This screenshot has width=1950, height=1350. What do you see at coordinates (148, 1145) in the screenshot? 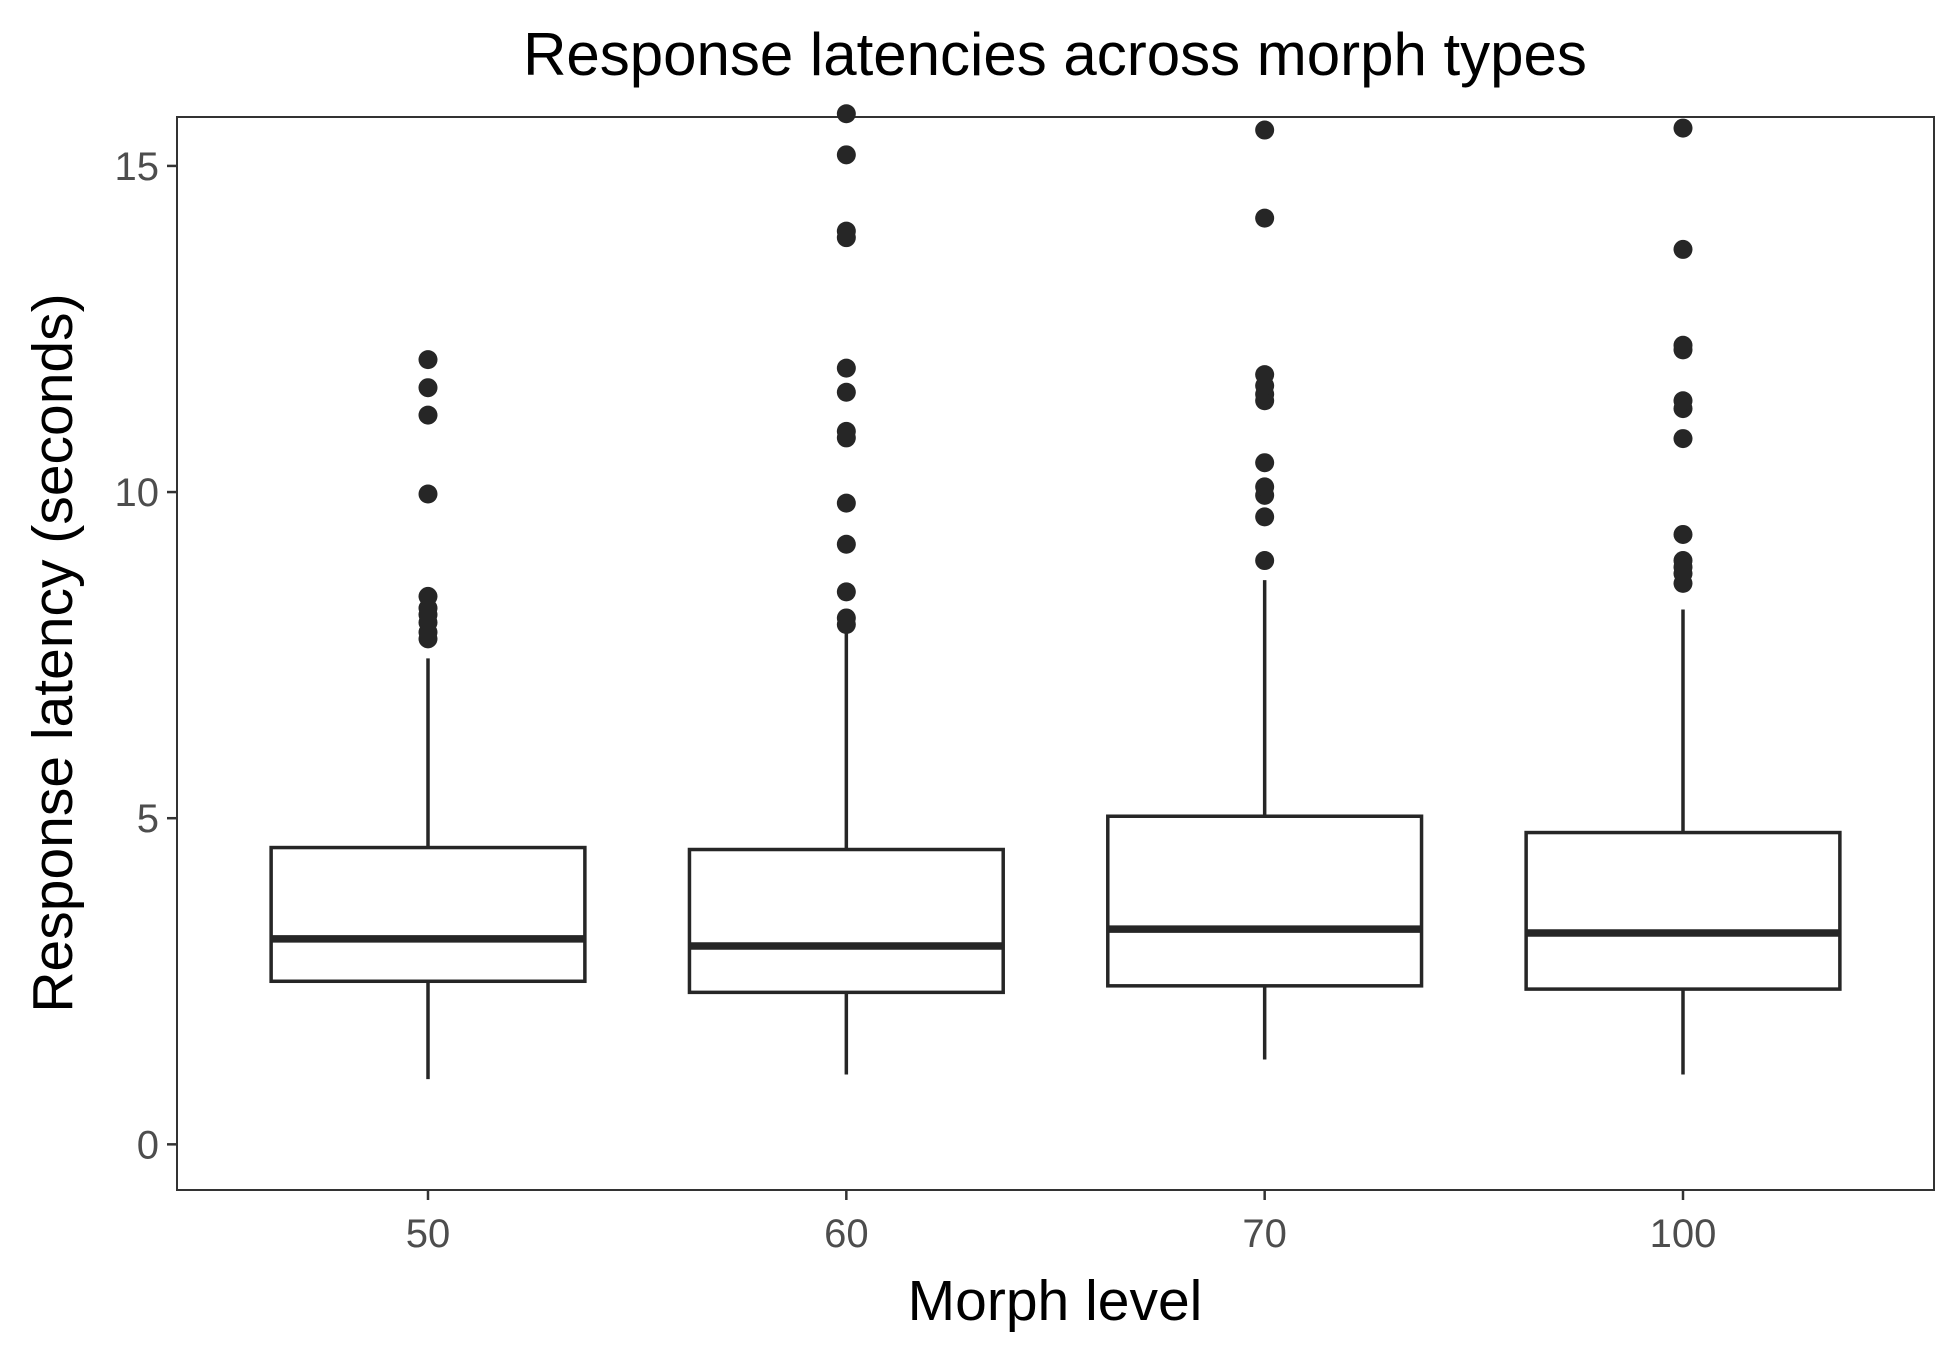
I see `y-tick-label: 0` at bounding box center [148, 1145].